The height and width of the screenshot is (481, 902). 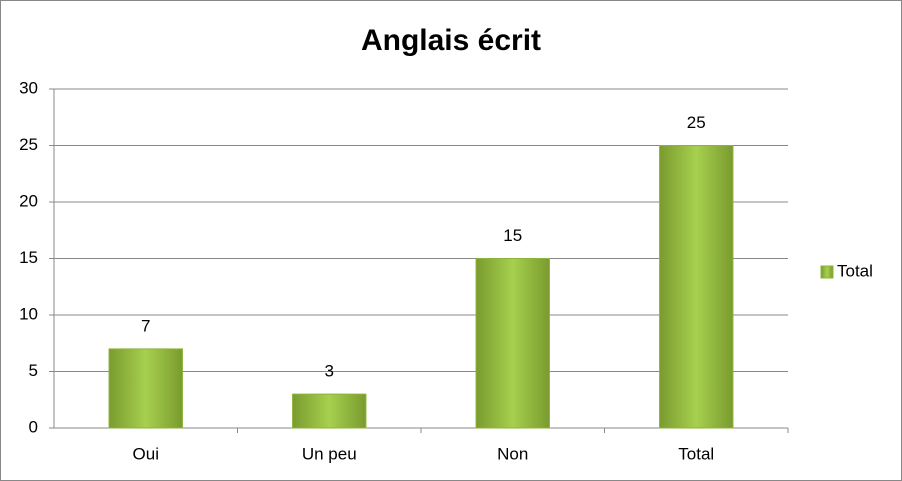 I want to click on x-tick-label: Non, so click(x=512, y=453).